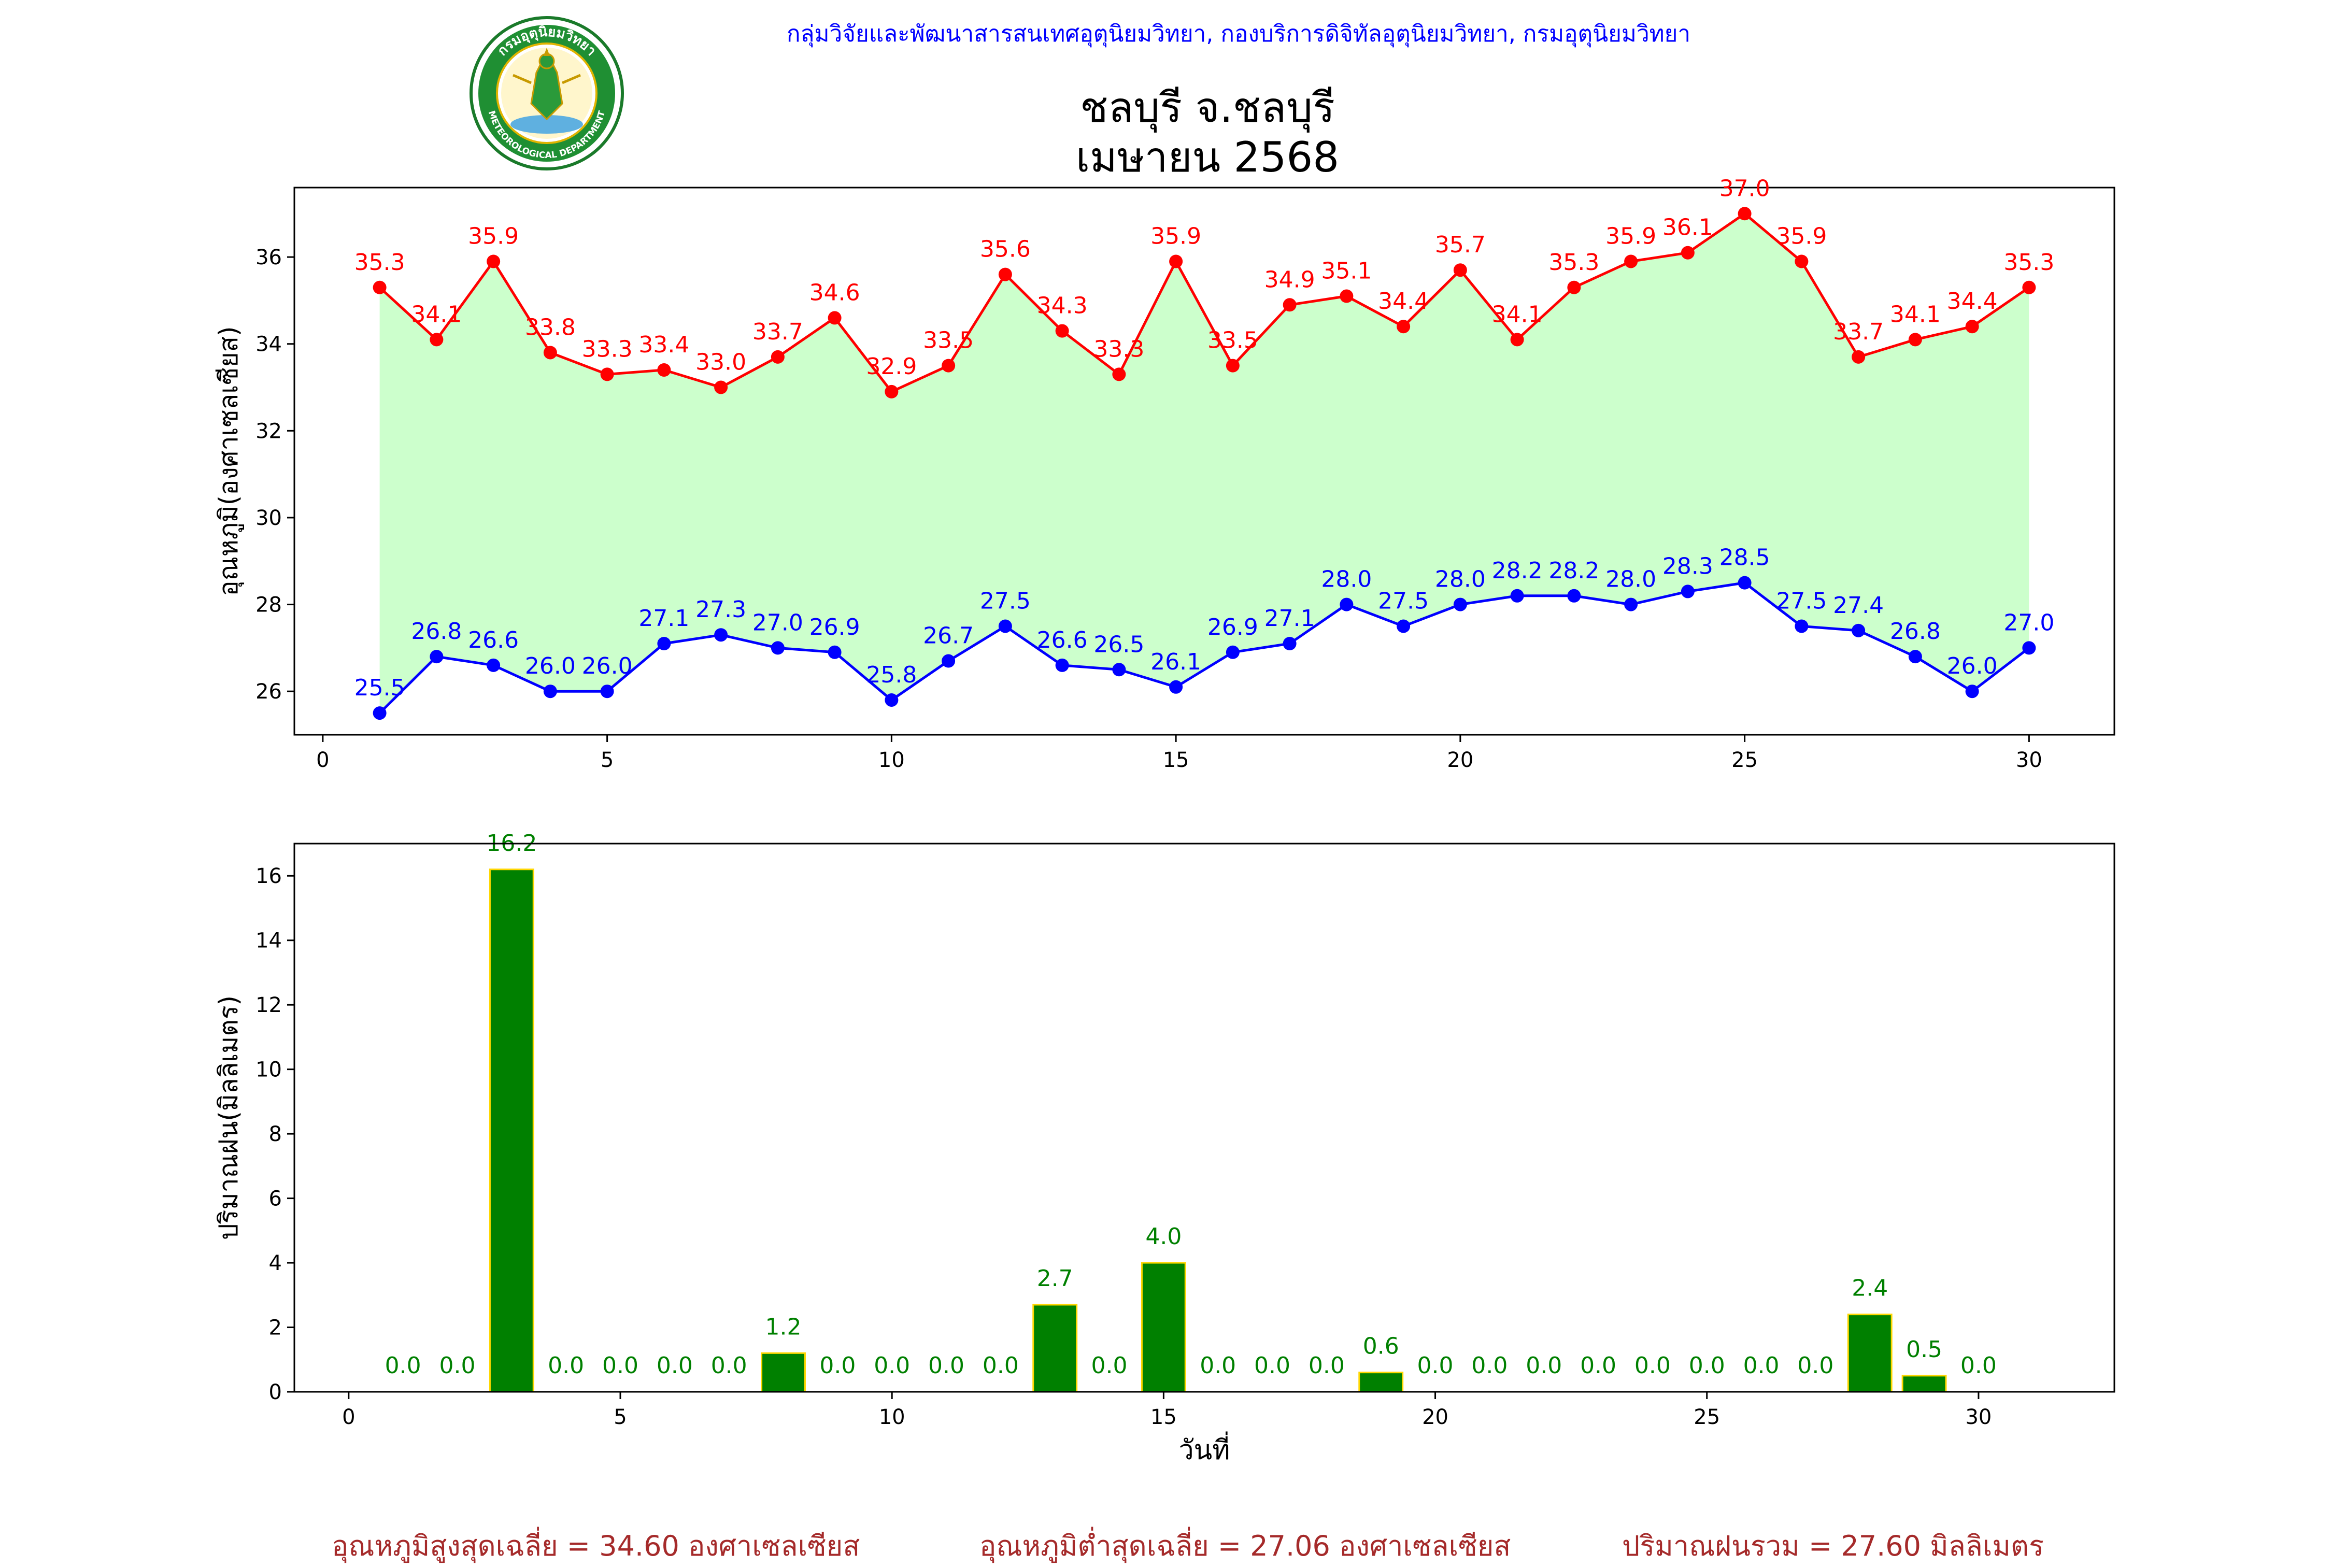  Describe the element at coordinates (721, 609) in the screenshot. I see `min-temp-label: 27.3` at that location.